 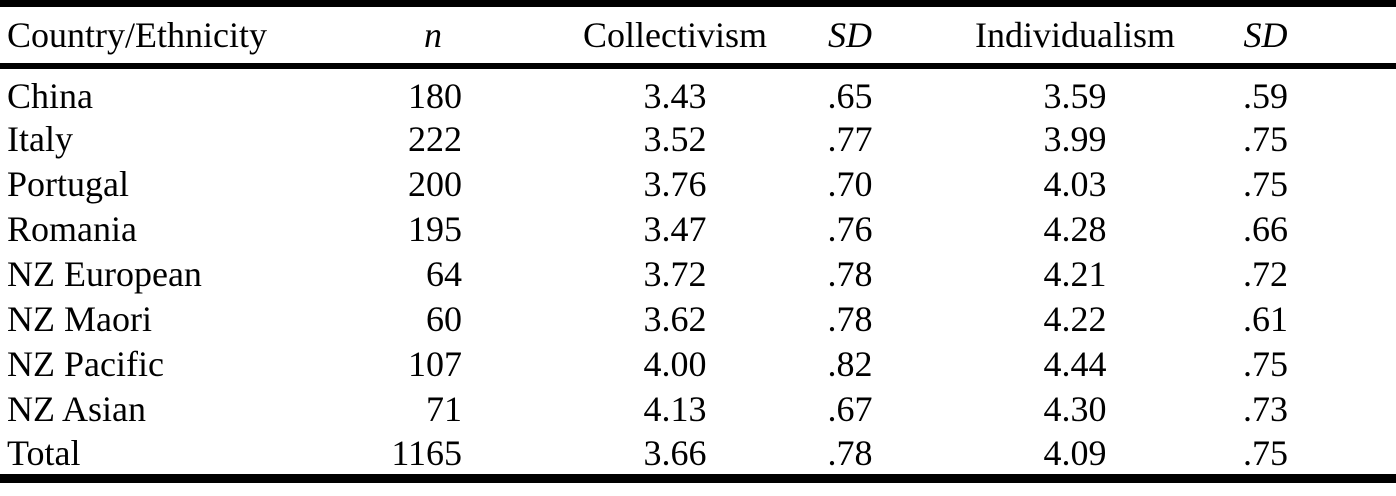 I want to click on table-row-italy: Italy 222 3.52 .77 3.99 .75, so click(x=698, y=139).